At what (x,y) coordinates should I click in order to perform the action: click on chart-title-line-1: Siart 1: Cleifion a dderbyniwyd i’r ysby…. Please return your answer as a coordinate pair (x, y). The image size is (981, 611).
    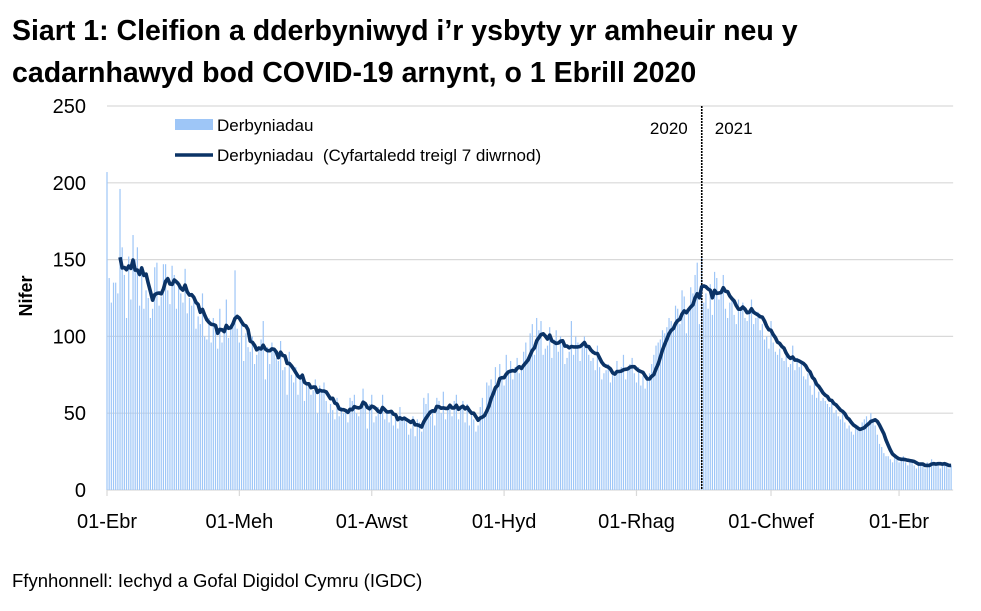
    Looking at the image, I should click on (405, 31).